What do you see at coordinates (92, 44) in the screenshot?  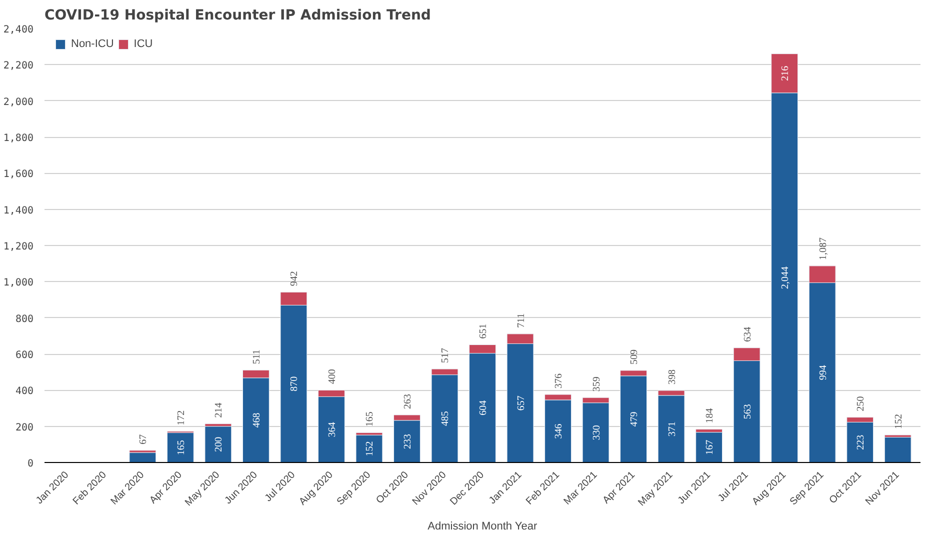 I see `legend-label: Non-ICU` at bounding box center [92, 44].